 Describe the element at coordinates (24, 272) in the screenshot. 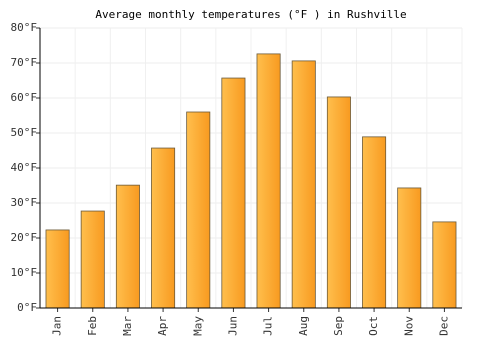

I see `y-tick-label: 10°F` at that location.